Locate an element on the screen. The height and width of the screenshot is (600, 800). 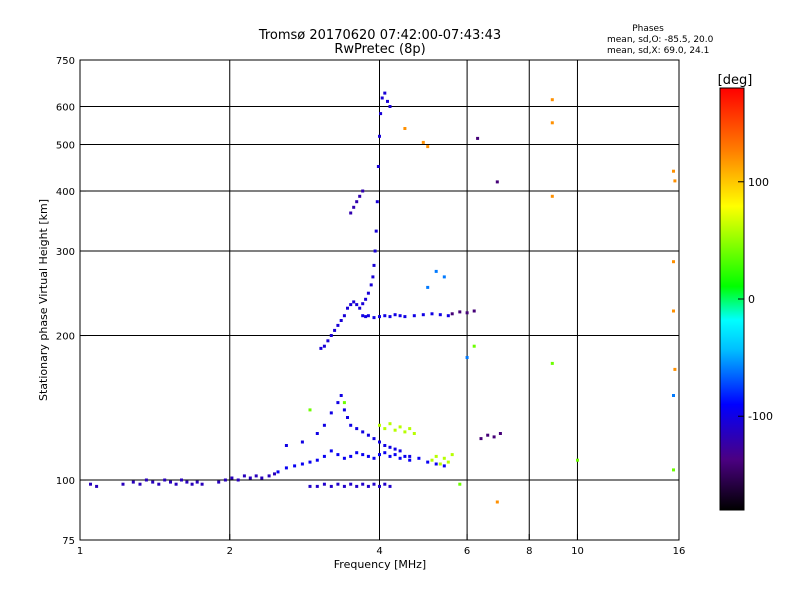
y-tick-label: 500 is located at coordinates (65, 146).